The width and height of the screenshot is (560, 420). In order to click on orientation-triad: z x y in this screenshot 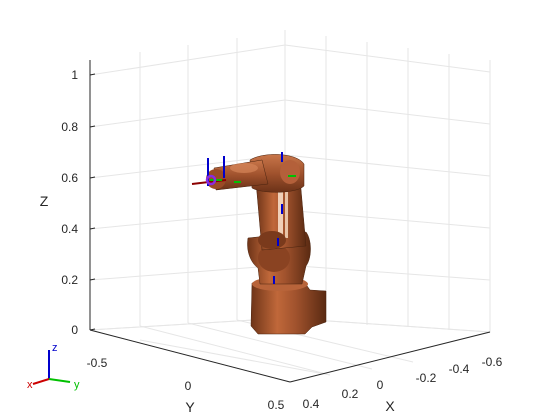, I will do `click(53, 366)`.